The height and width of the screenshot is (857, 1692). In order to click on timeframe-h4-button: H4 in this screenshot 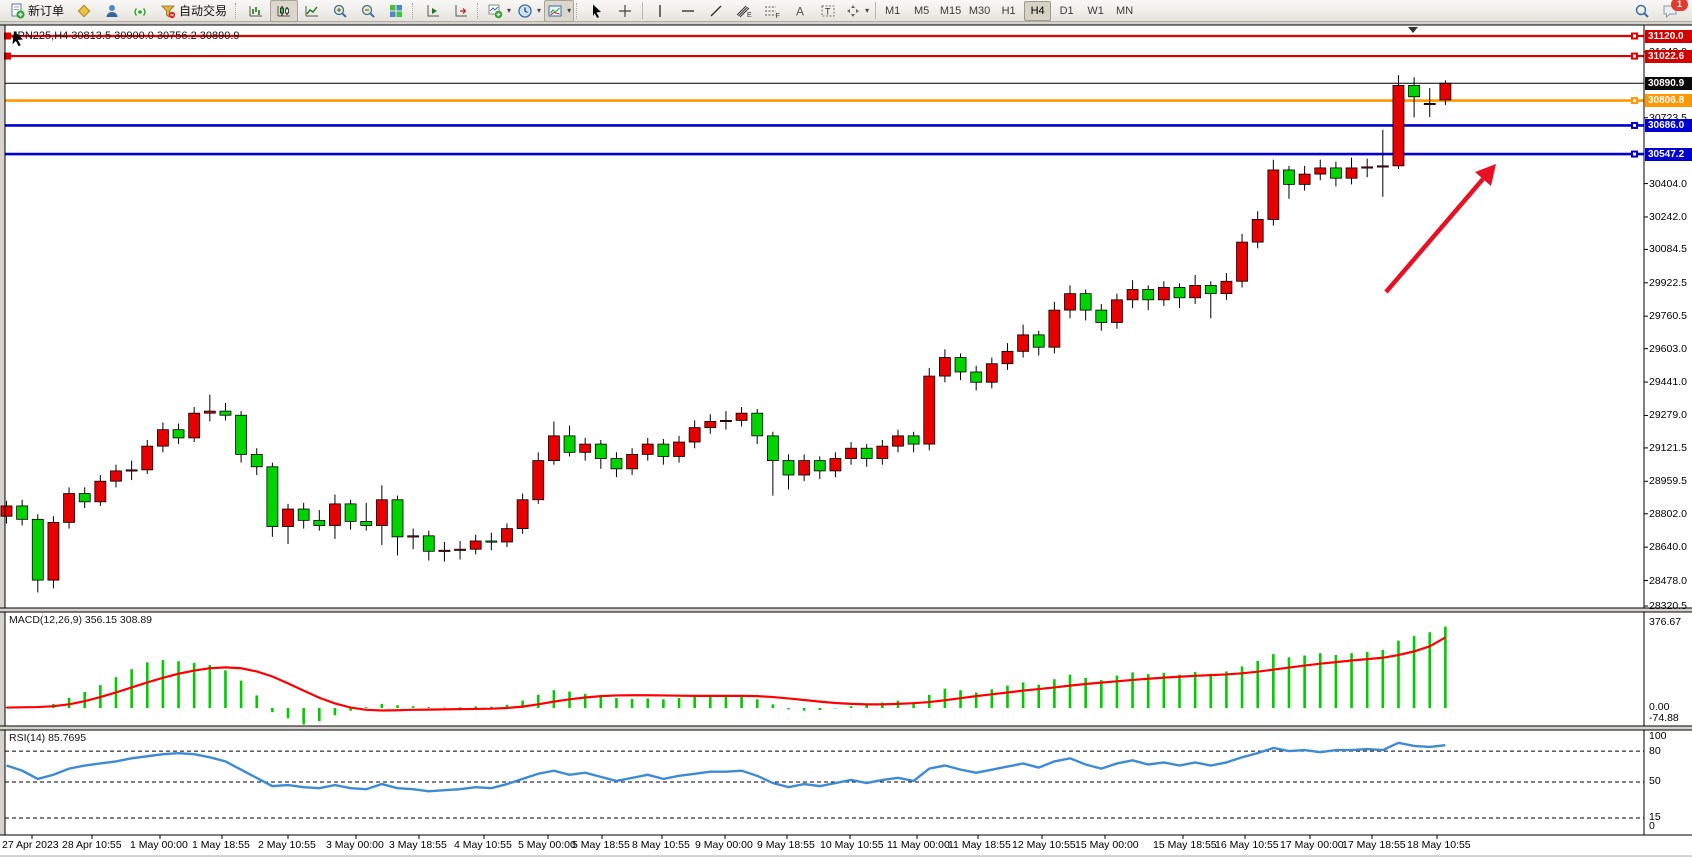, I will do `click(1038, 10)`.